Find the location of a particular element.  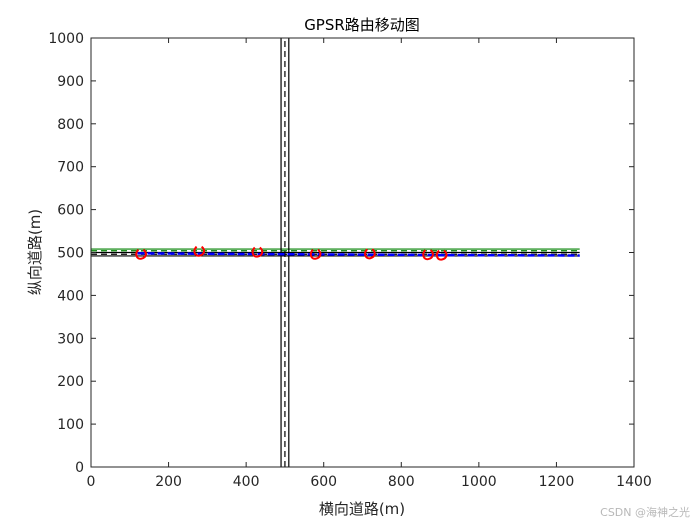

y-tick-label: 500 is located at coordinates (70, 254).